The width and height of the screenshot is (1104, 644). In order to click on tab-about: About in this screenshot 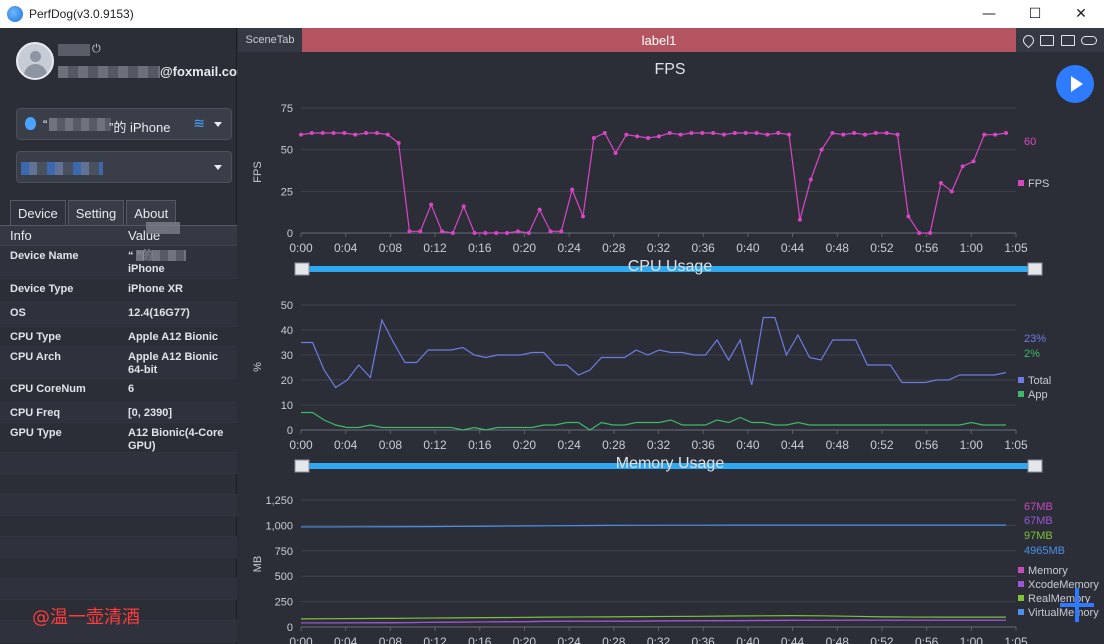, I will do `click(151, 212)`.